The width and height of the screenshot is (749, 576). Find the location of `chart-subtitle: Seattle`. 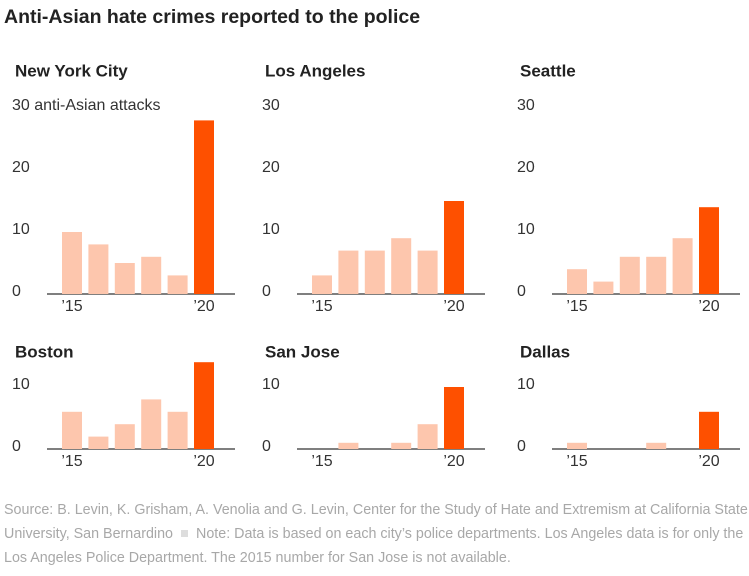

chart-subtitle: Seattle is located at coordinates (548, 70).